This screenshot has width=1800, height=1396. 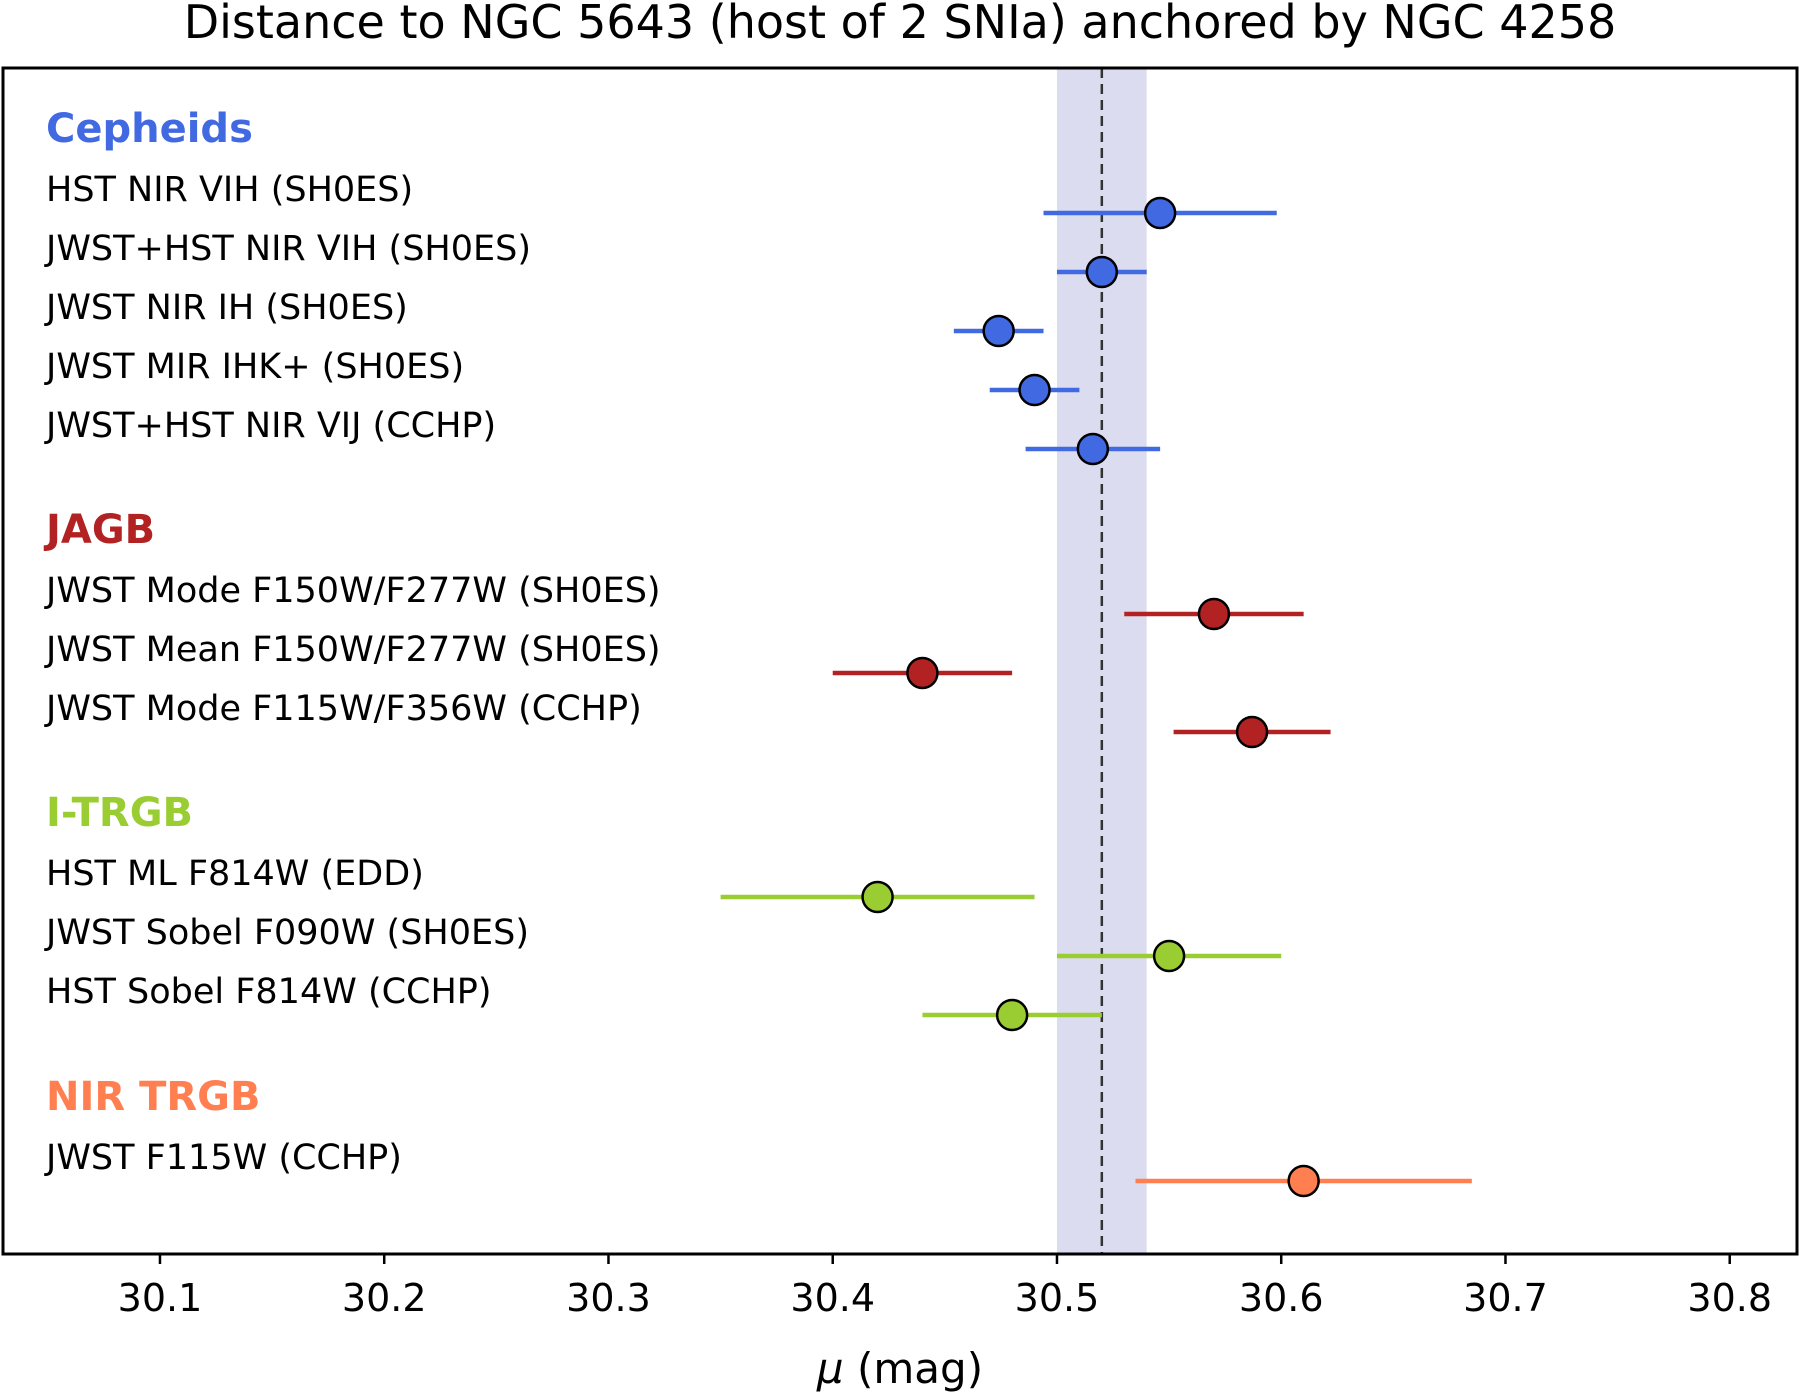 What do you see at coordinates (1729, 1298) in the screenshot?
I see `x-tick-label: 30.8` at bounding box center [1729, 1298].